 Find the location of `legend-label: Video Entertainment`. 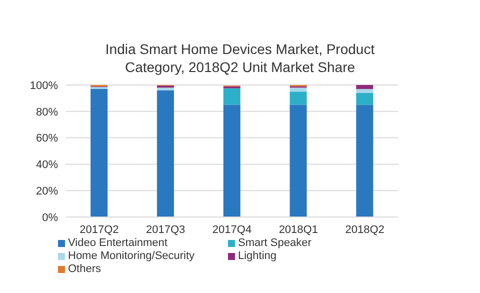

legend-label: Video Entertainment is located at coordinates (118, 243).